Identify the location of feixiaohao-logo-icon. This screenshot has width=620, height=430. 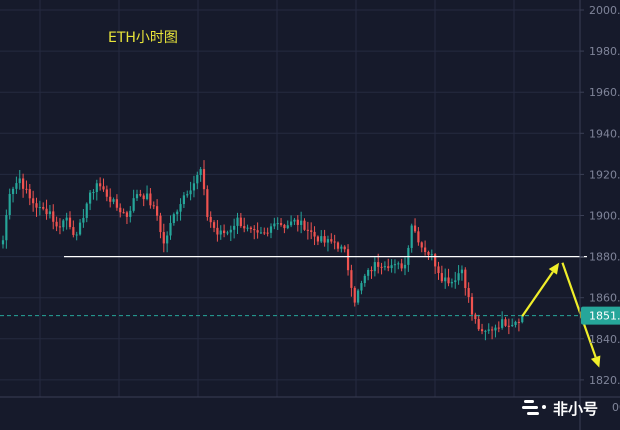
(534, 407).